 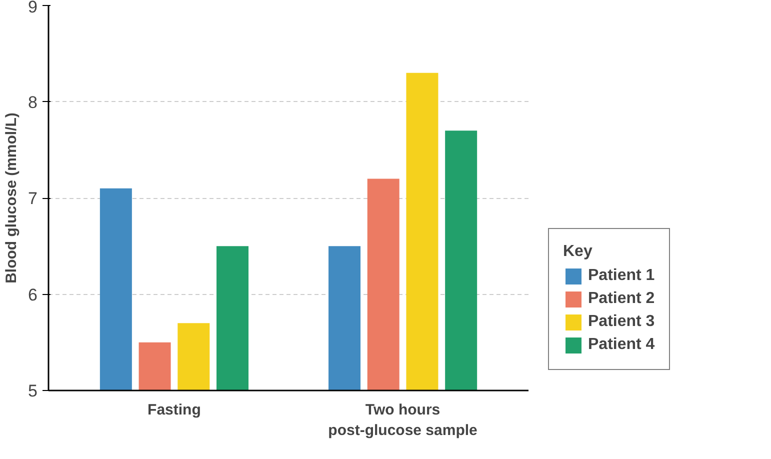 I want to click on y-tick-label: 6, so click(x=33, y=294).